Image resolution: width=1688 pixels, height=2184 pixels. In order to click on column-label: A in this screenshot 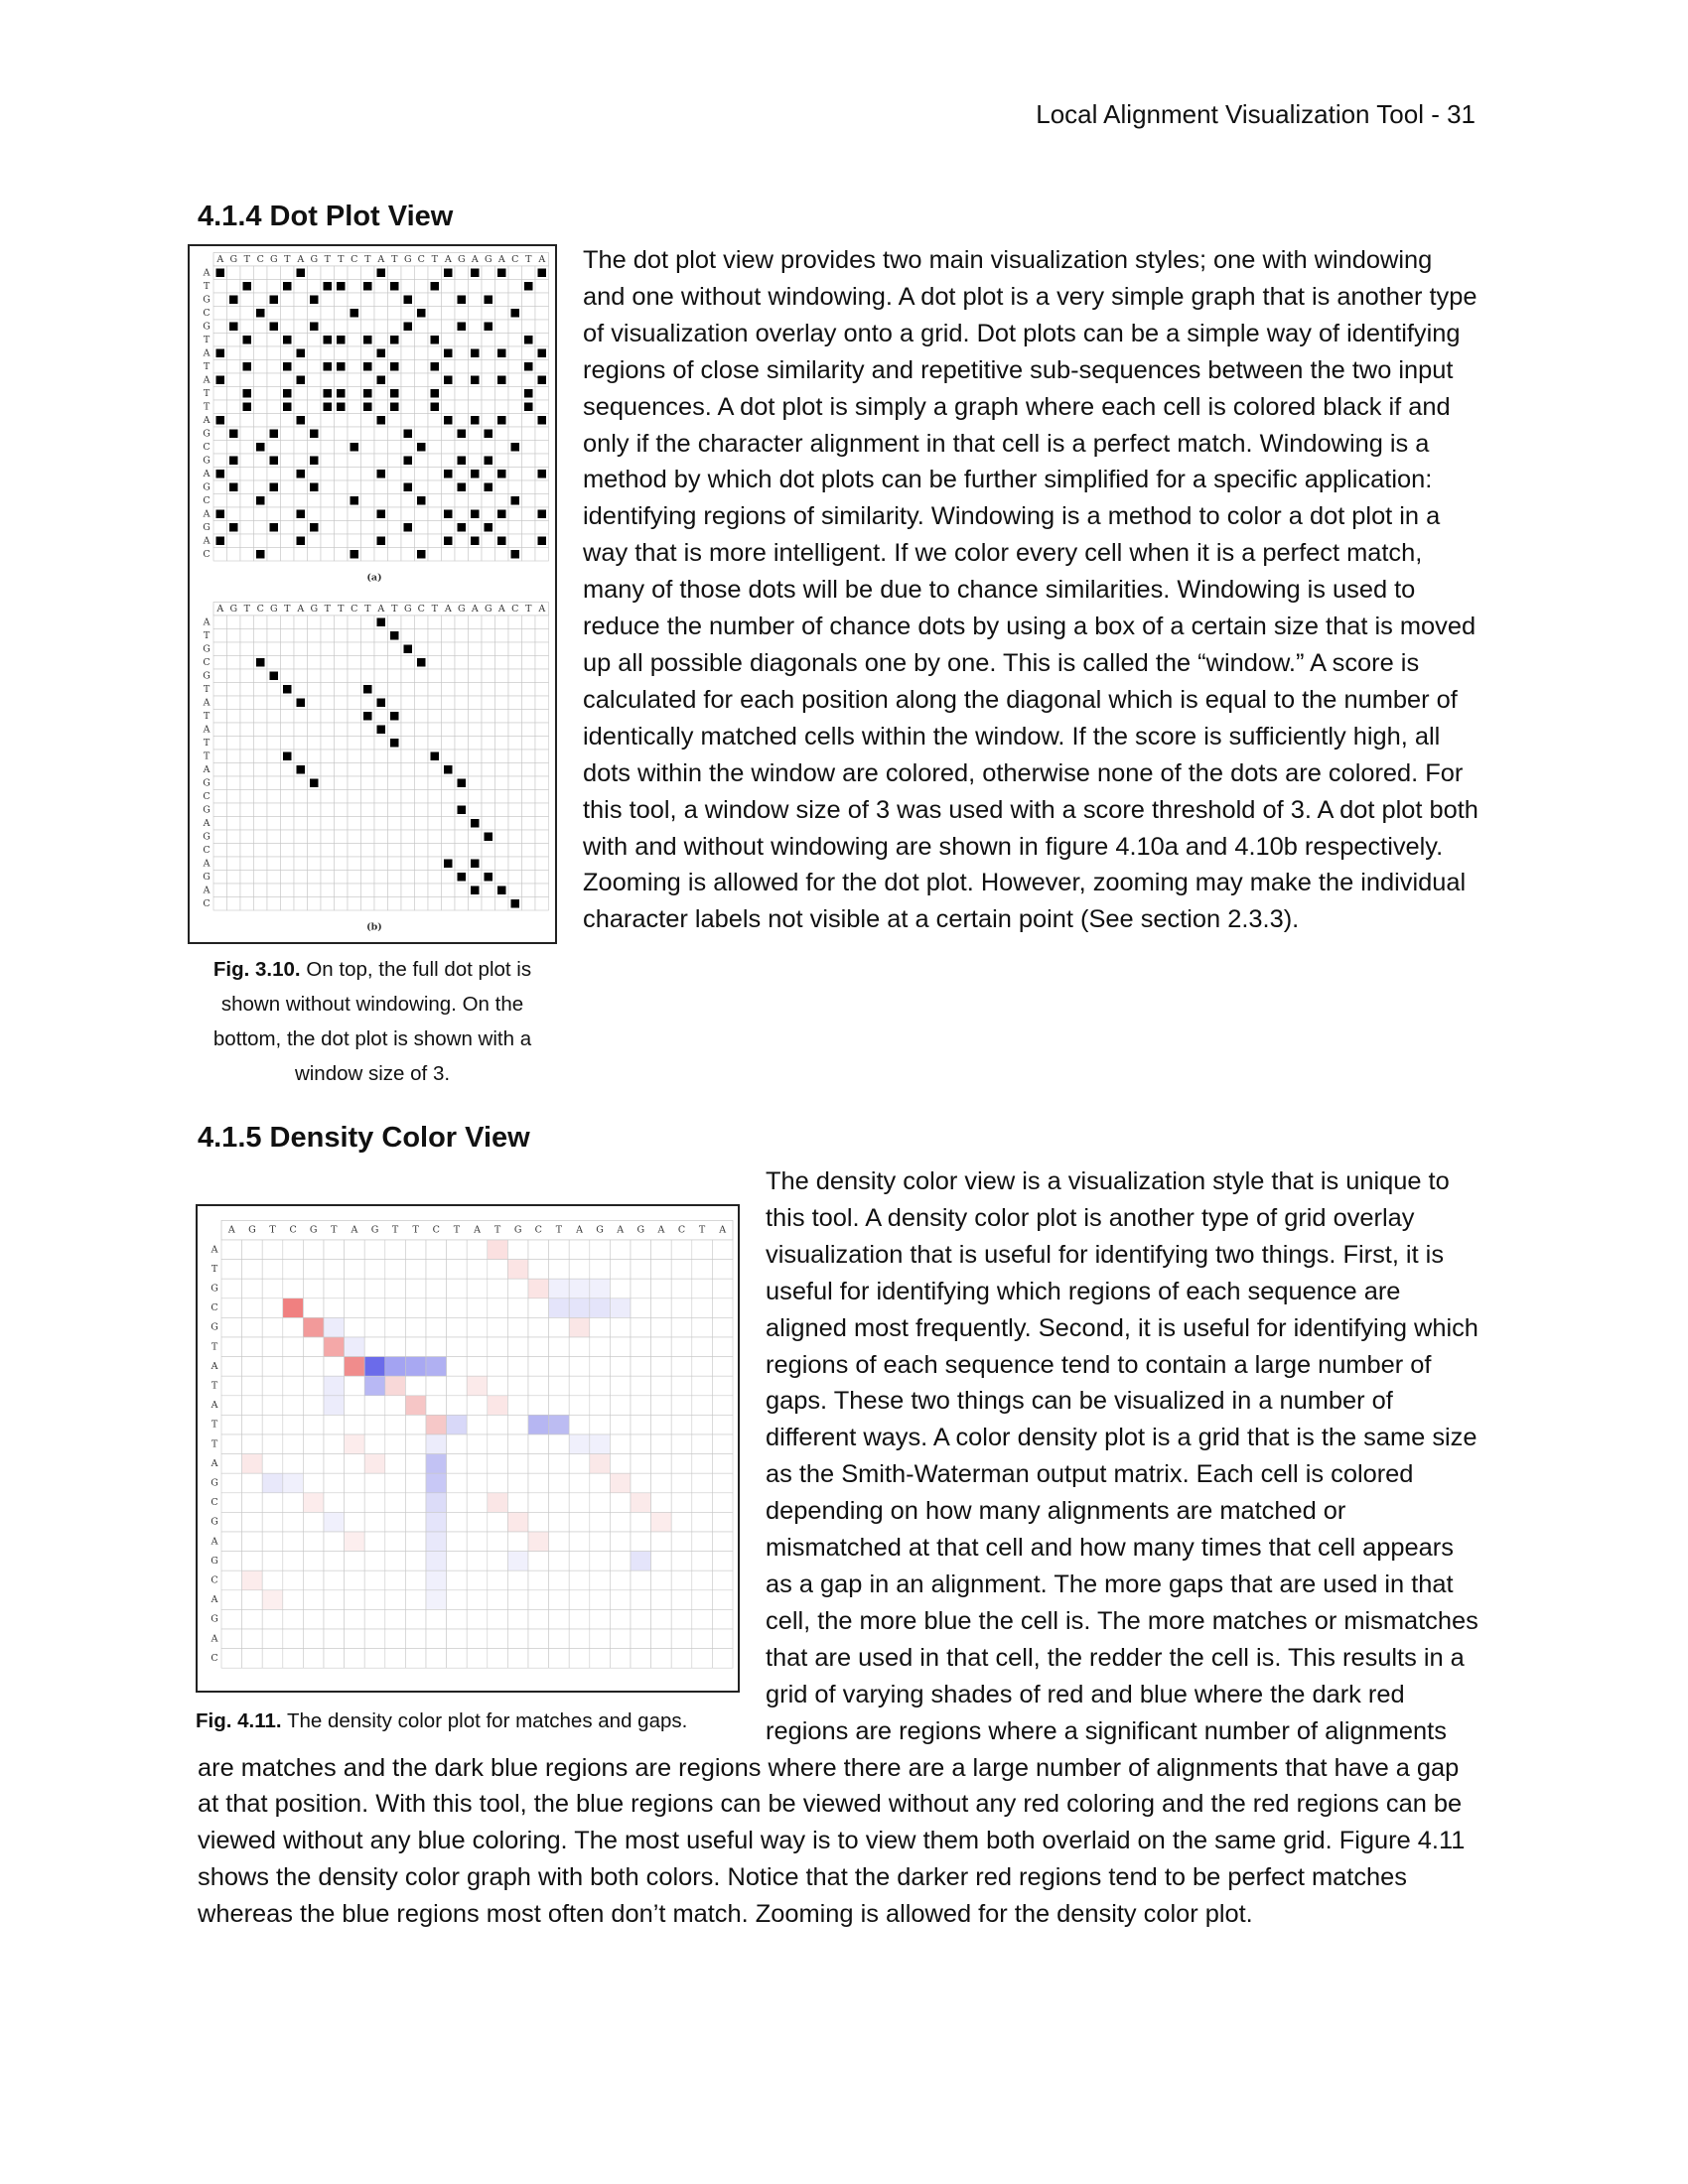, I will do `click(660, 1230)`.